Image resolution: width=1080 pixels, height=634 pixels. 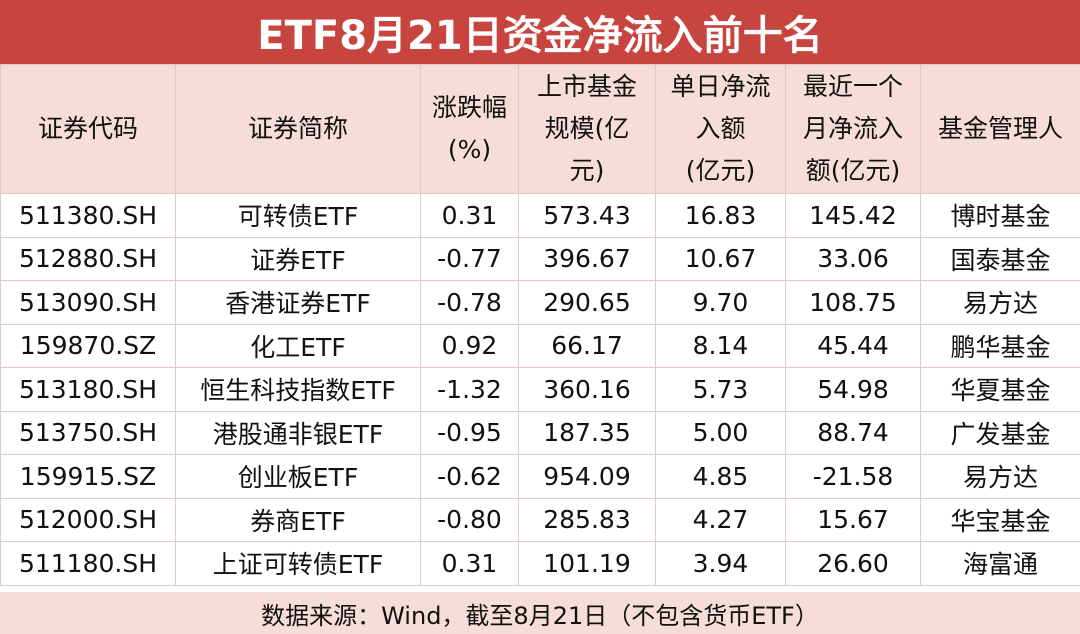 I want to click on header-cell: 基金管理人, so click(x=1000, y=129).